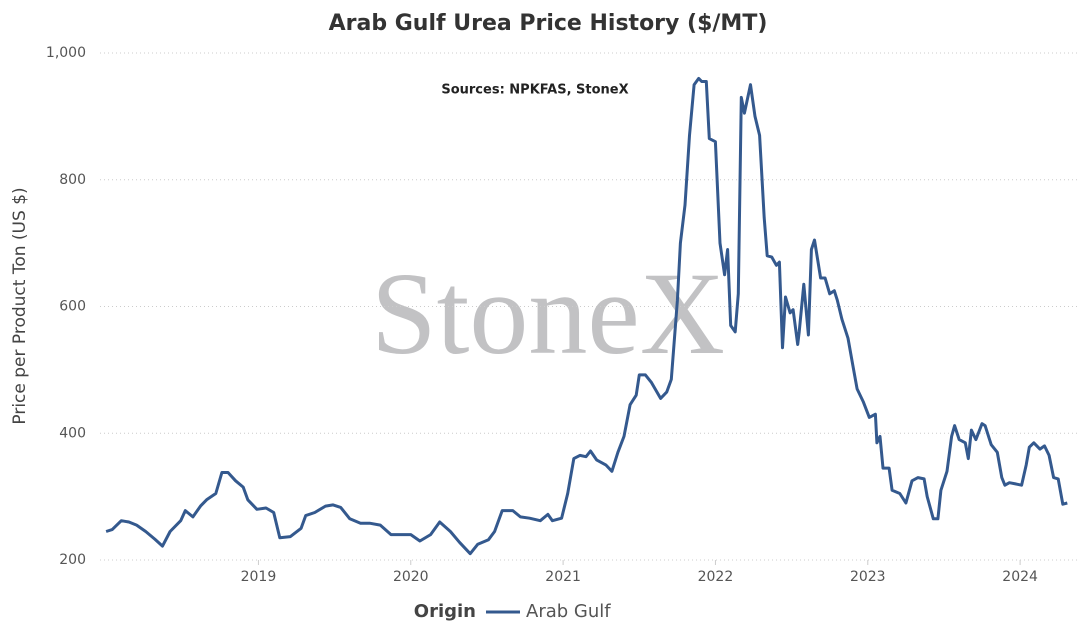 The height and width of the screenshot is (636, 1088). I want to click on x-tick-label: 2020, so click(411, 577).